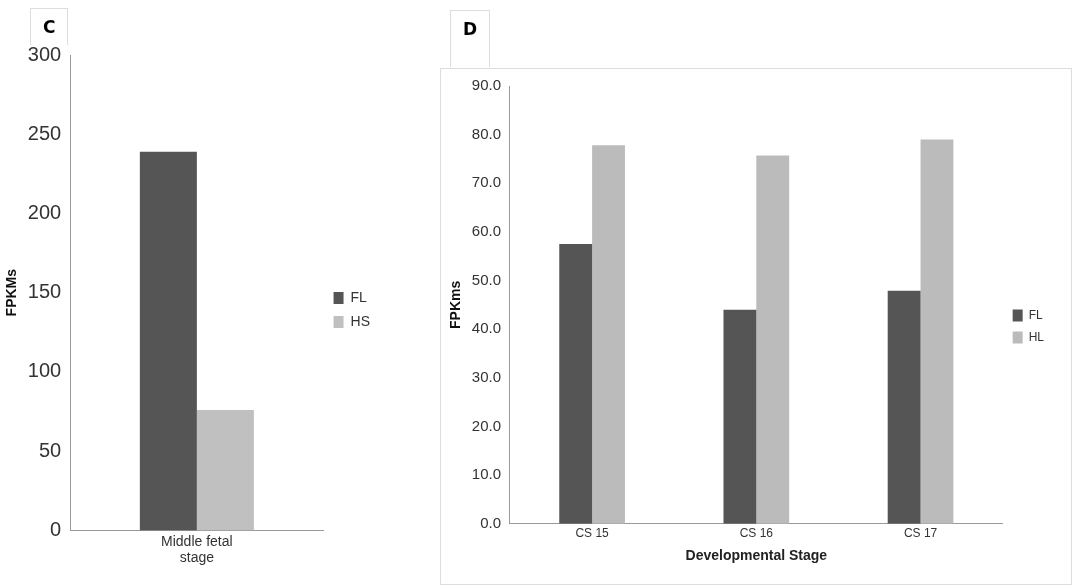  Describe the element at coordinates (486, 328) in the screenshot. I see `y-tick-label: 40.0` at that location.